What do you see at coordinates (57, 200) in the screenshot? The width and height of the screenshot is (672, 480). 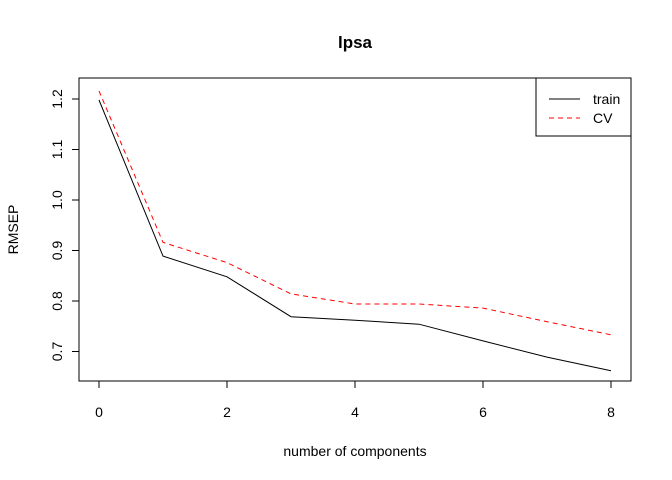 I see `y-tick-label: 1.0` at bounding box center [57, 200].